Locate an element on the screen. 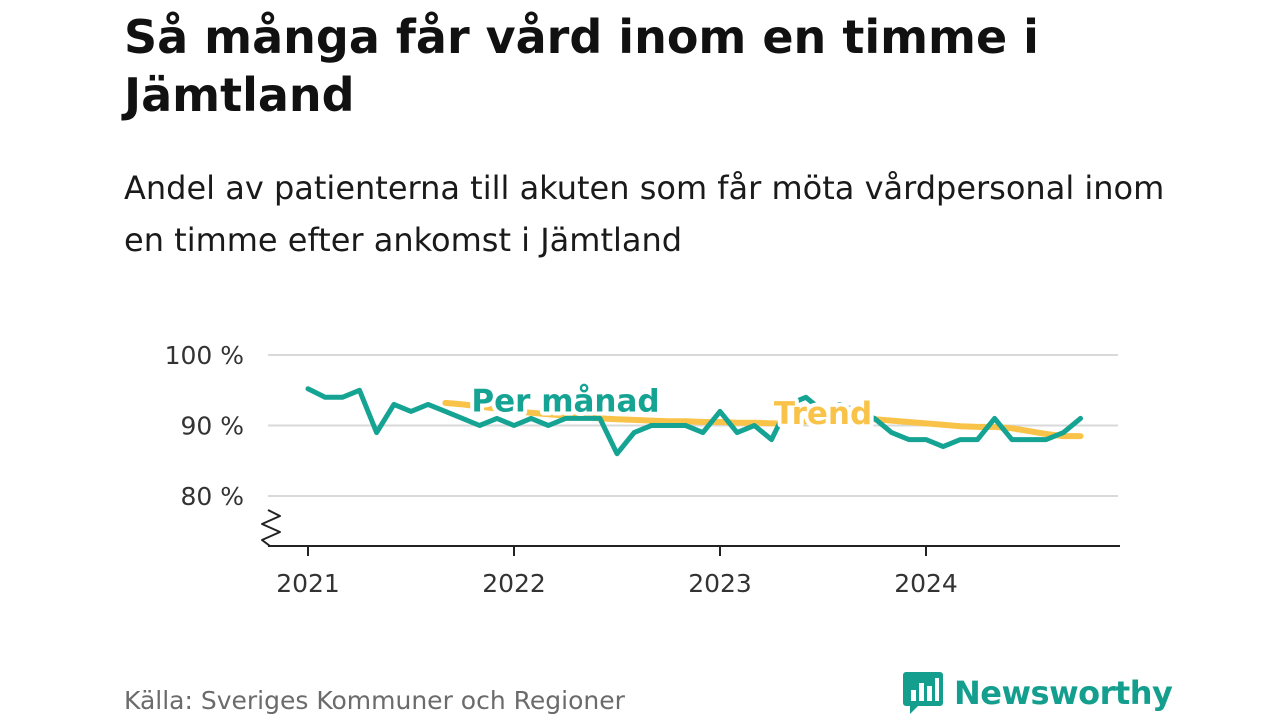 The width and height of the screenshot is (1280, 720). x-tick-label: 2022 is located at coordinates (514, 583).